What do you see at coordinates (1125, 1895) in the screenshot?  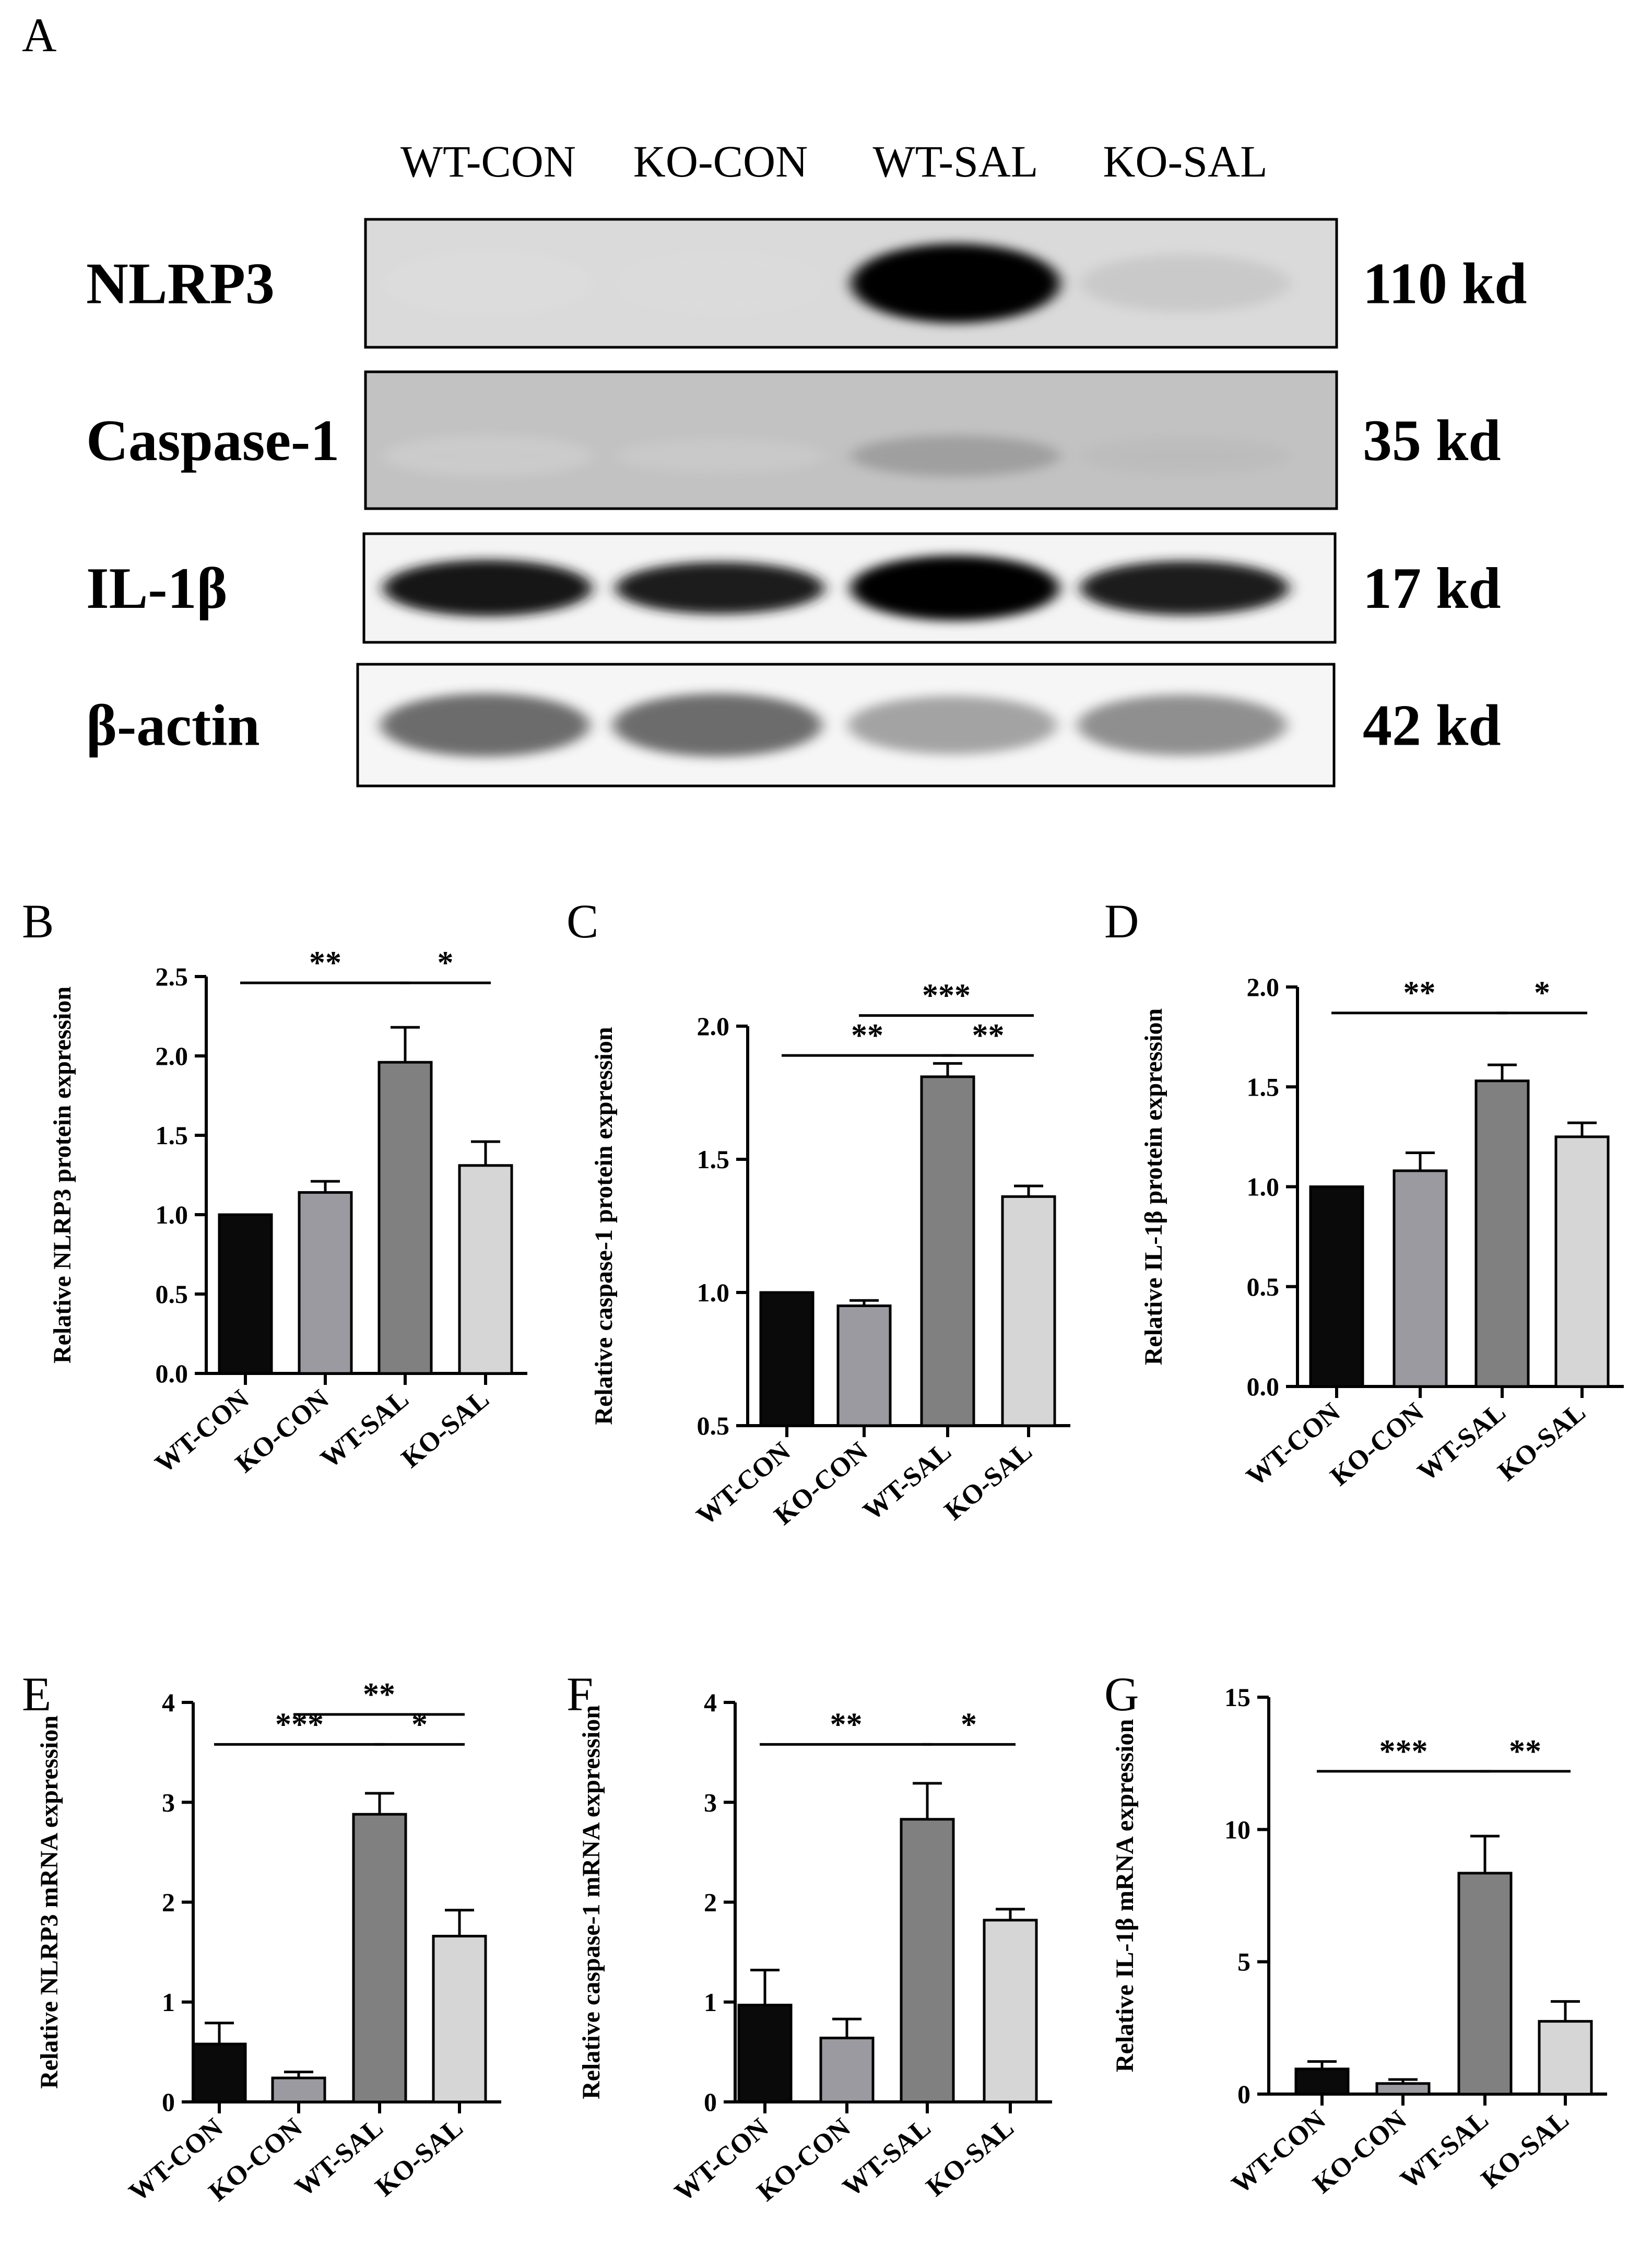 I see `y-axis-label: Relative IL-1β mRNA expression` at bounding box center [1125, 1895].